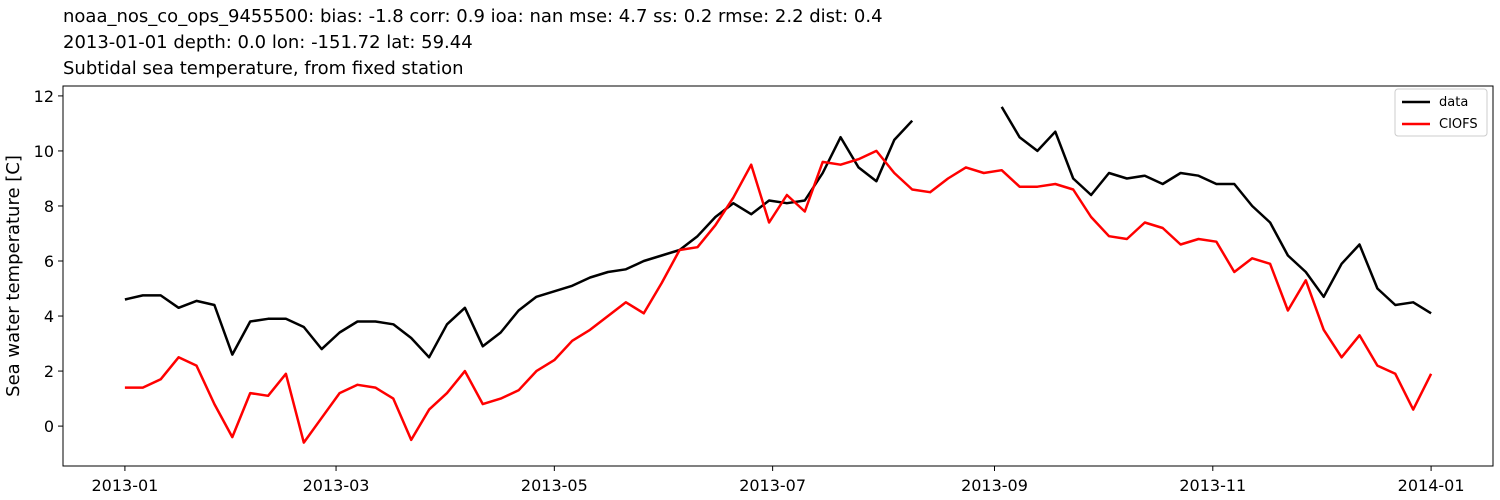 The width and height of the screenshot is (1500, 500). What do you see at coordinates (44, 96) in the screenshot?
I see `y-tick-label: 12` at bounding box center [44, 96].